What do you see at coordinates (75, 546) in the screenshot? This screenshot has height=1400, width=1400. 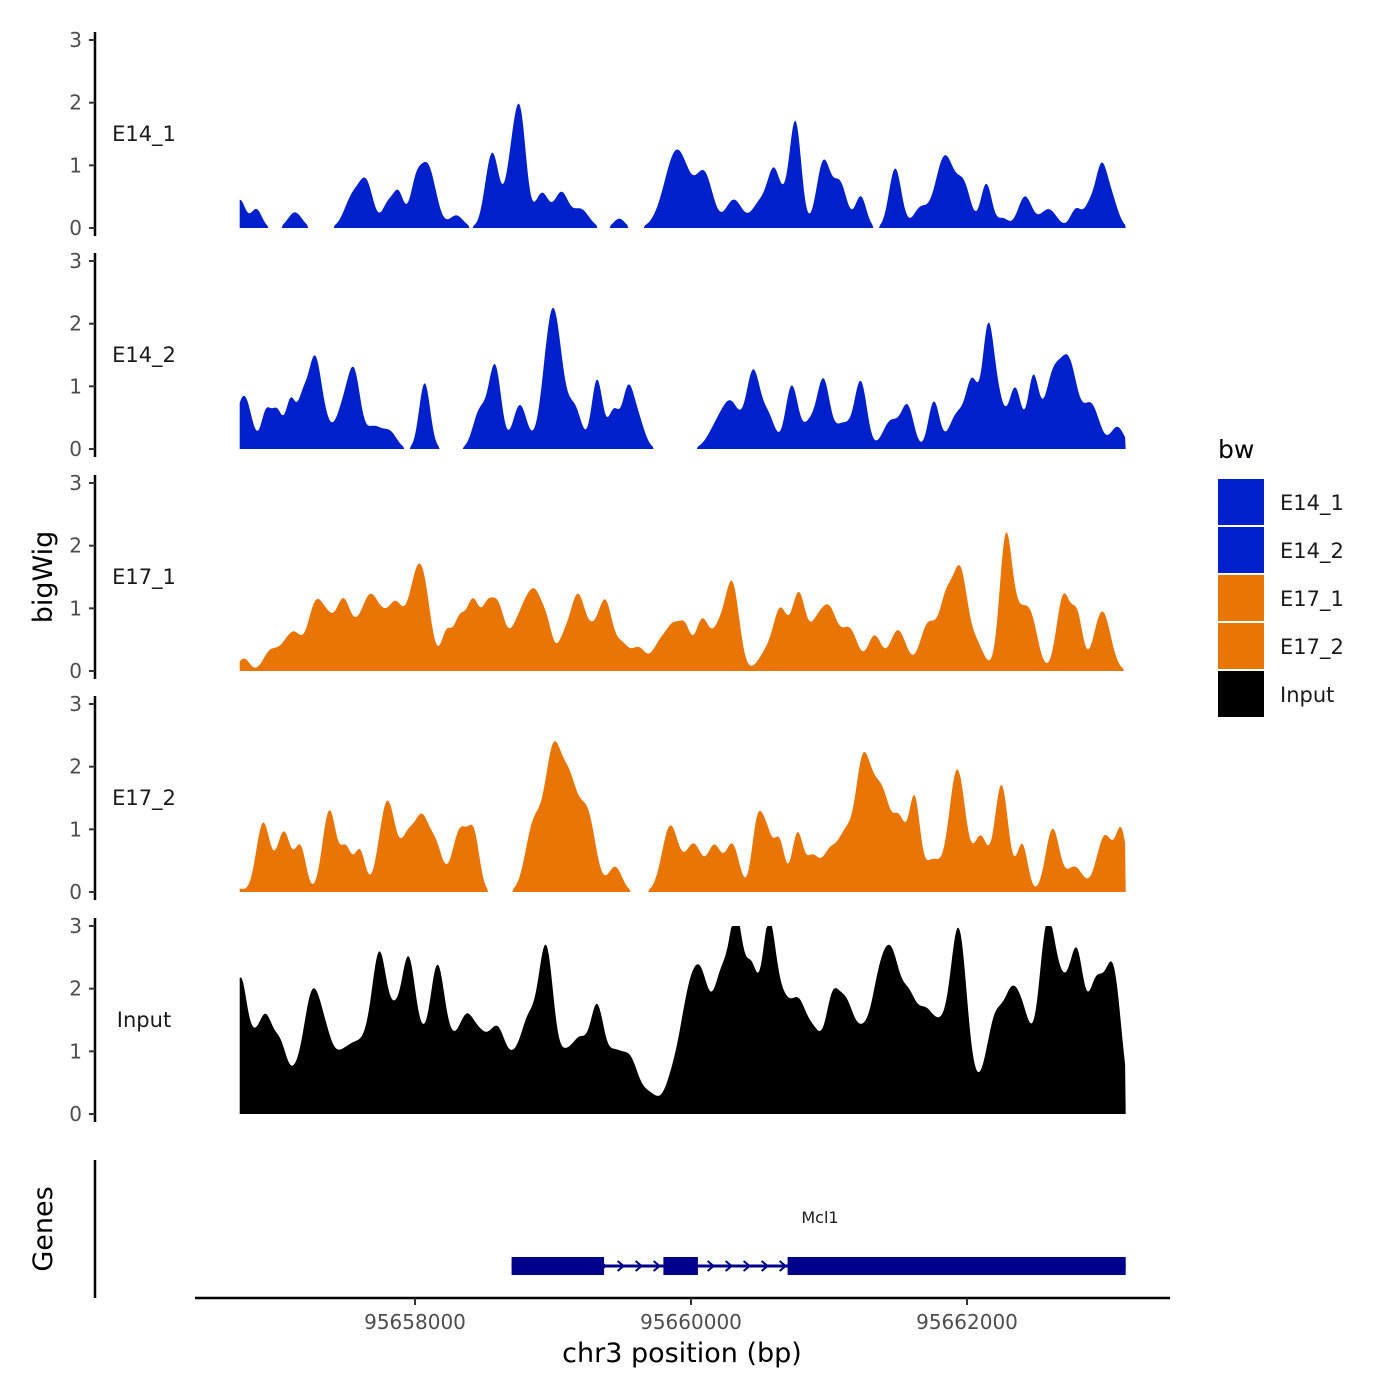 I see `y-tick-label-E17_1-2: 2` at bounding box center [75, 546].